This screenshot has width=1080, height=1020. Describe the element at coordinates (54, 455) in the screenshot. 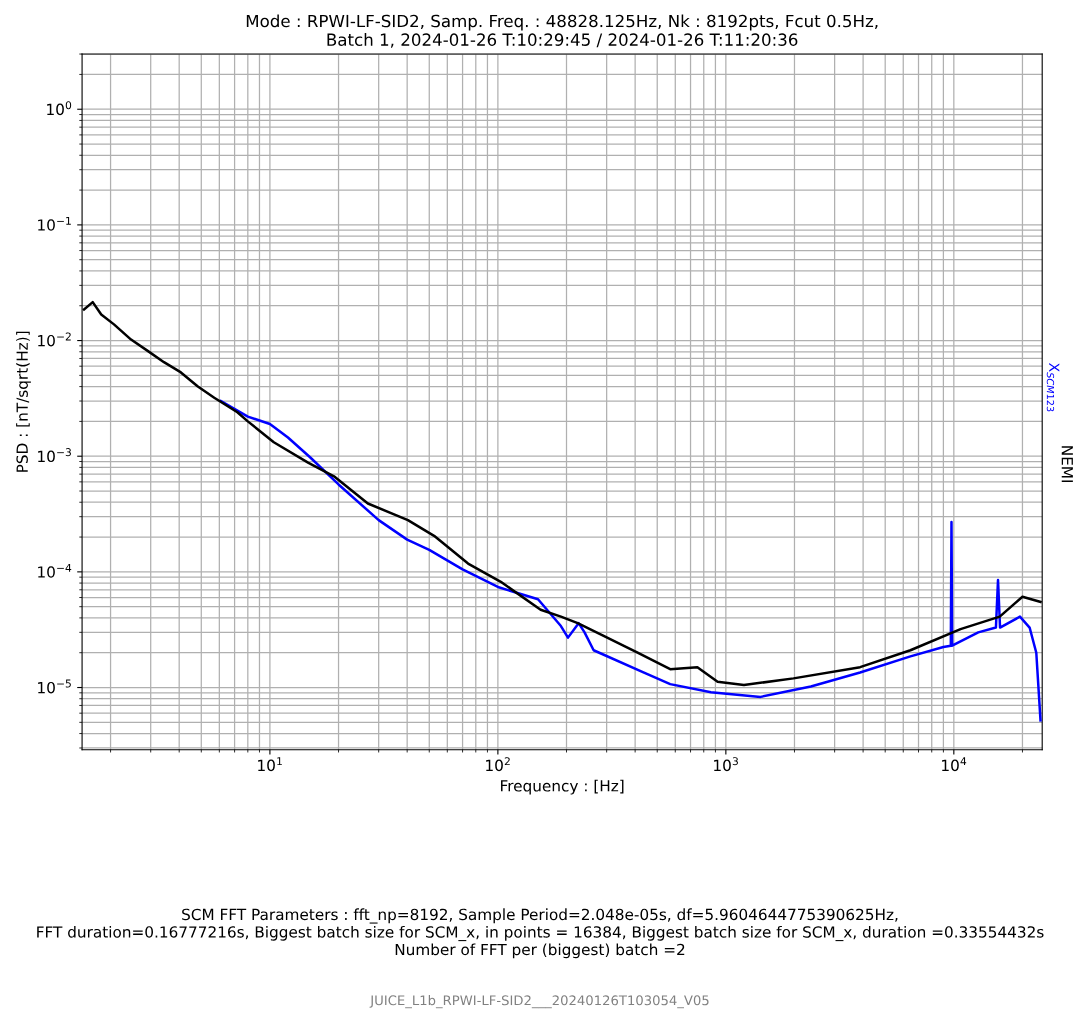

I see `y-tick-label: 10$^{−3}$` at that location.